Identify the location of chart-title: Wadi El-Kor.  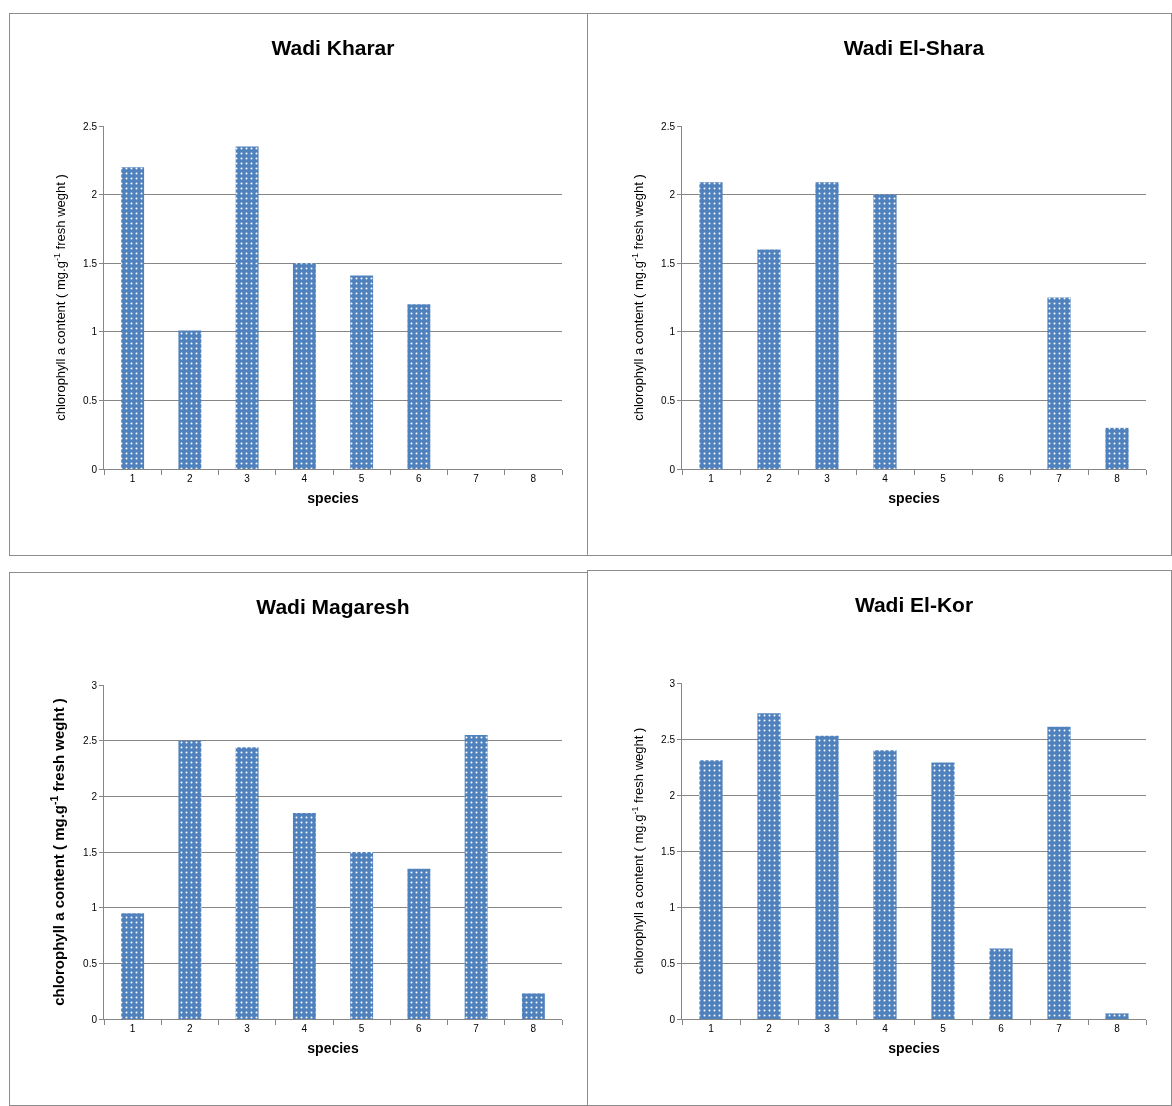
(914, 605).